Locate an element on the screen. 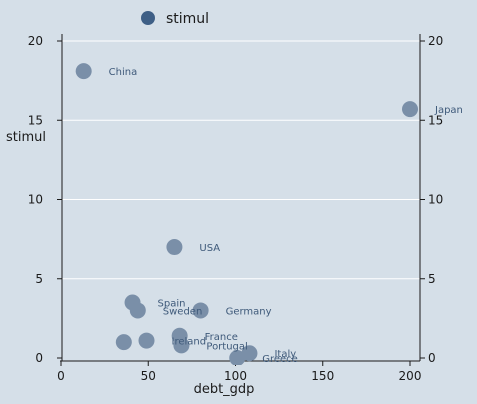 The height and width of the screenshot is (404, 477). y-ticks-right: 0 5 10 15 20 is located at coordinates (431, 199).